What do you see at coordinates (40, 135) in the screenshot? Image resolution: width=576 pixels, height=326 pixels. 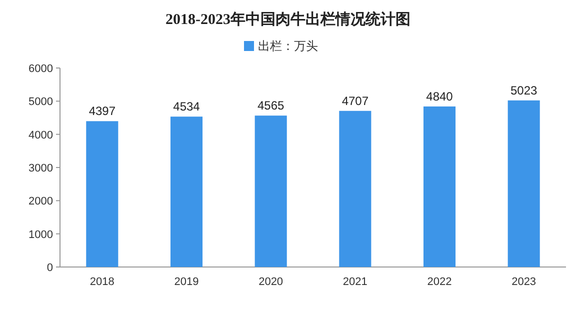 I see `y-tick-label: 4000` at bounding box center [40, 135].